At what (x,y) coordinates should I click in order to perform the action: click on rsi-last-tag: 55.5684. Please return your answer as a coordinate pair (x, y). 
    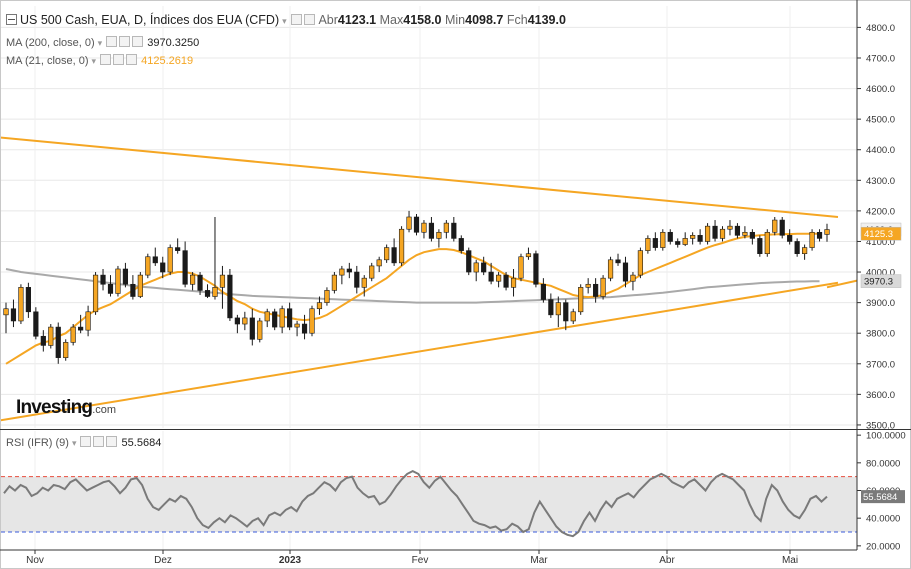
    Looking at the image, I should click on (883, 497).